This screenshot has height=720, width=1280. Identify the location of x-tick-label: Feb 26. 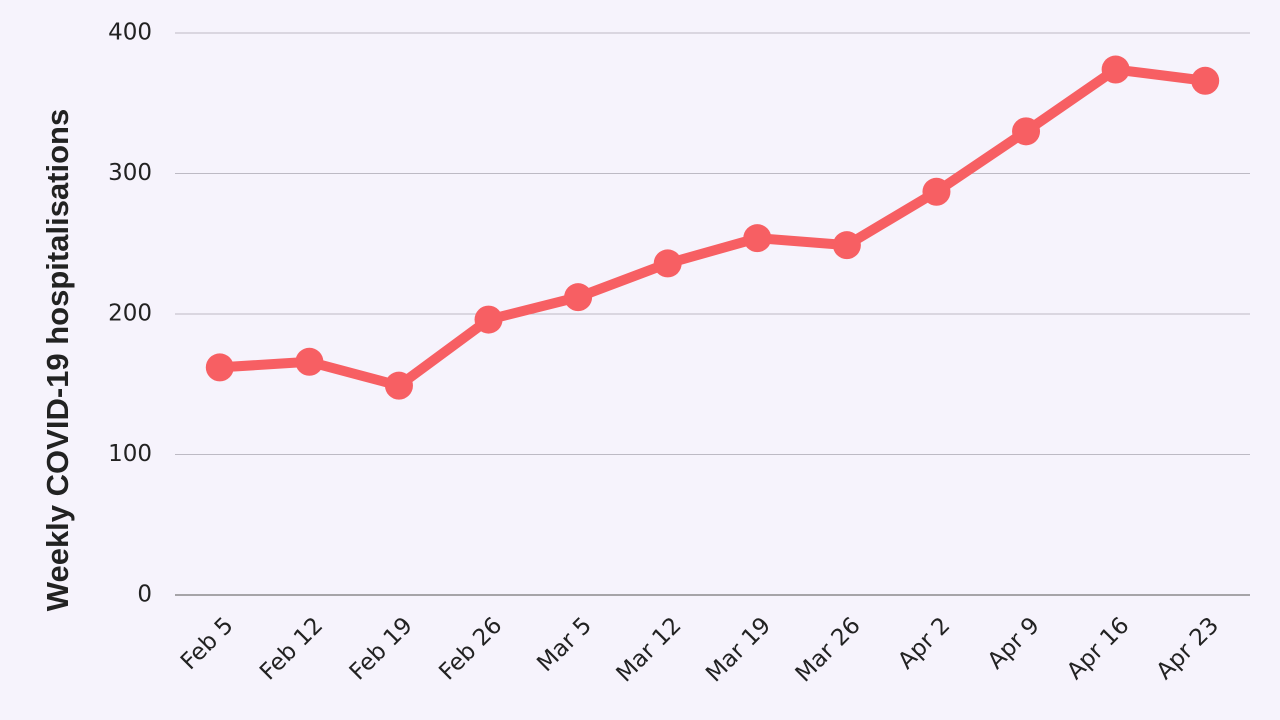
(470, 648).